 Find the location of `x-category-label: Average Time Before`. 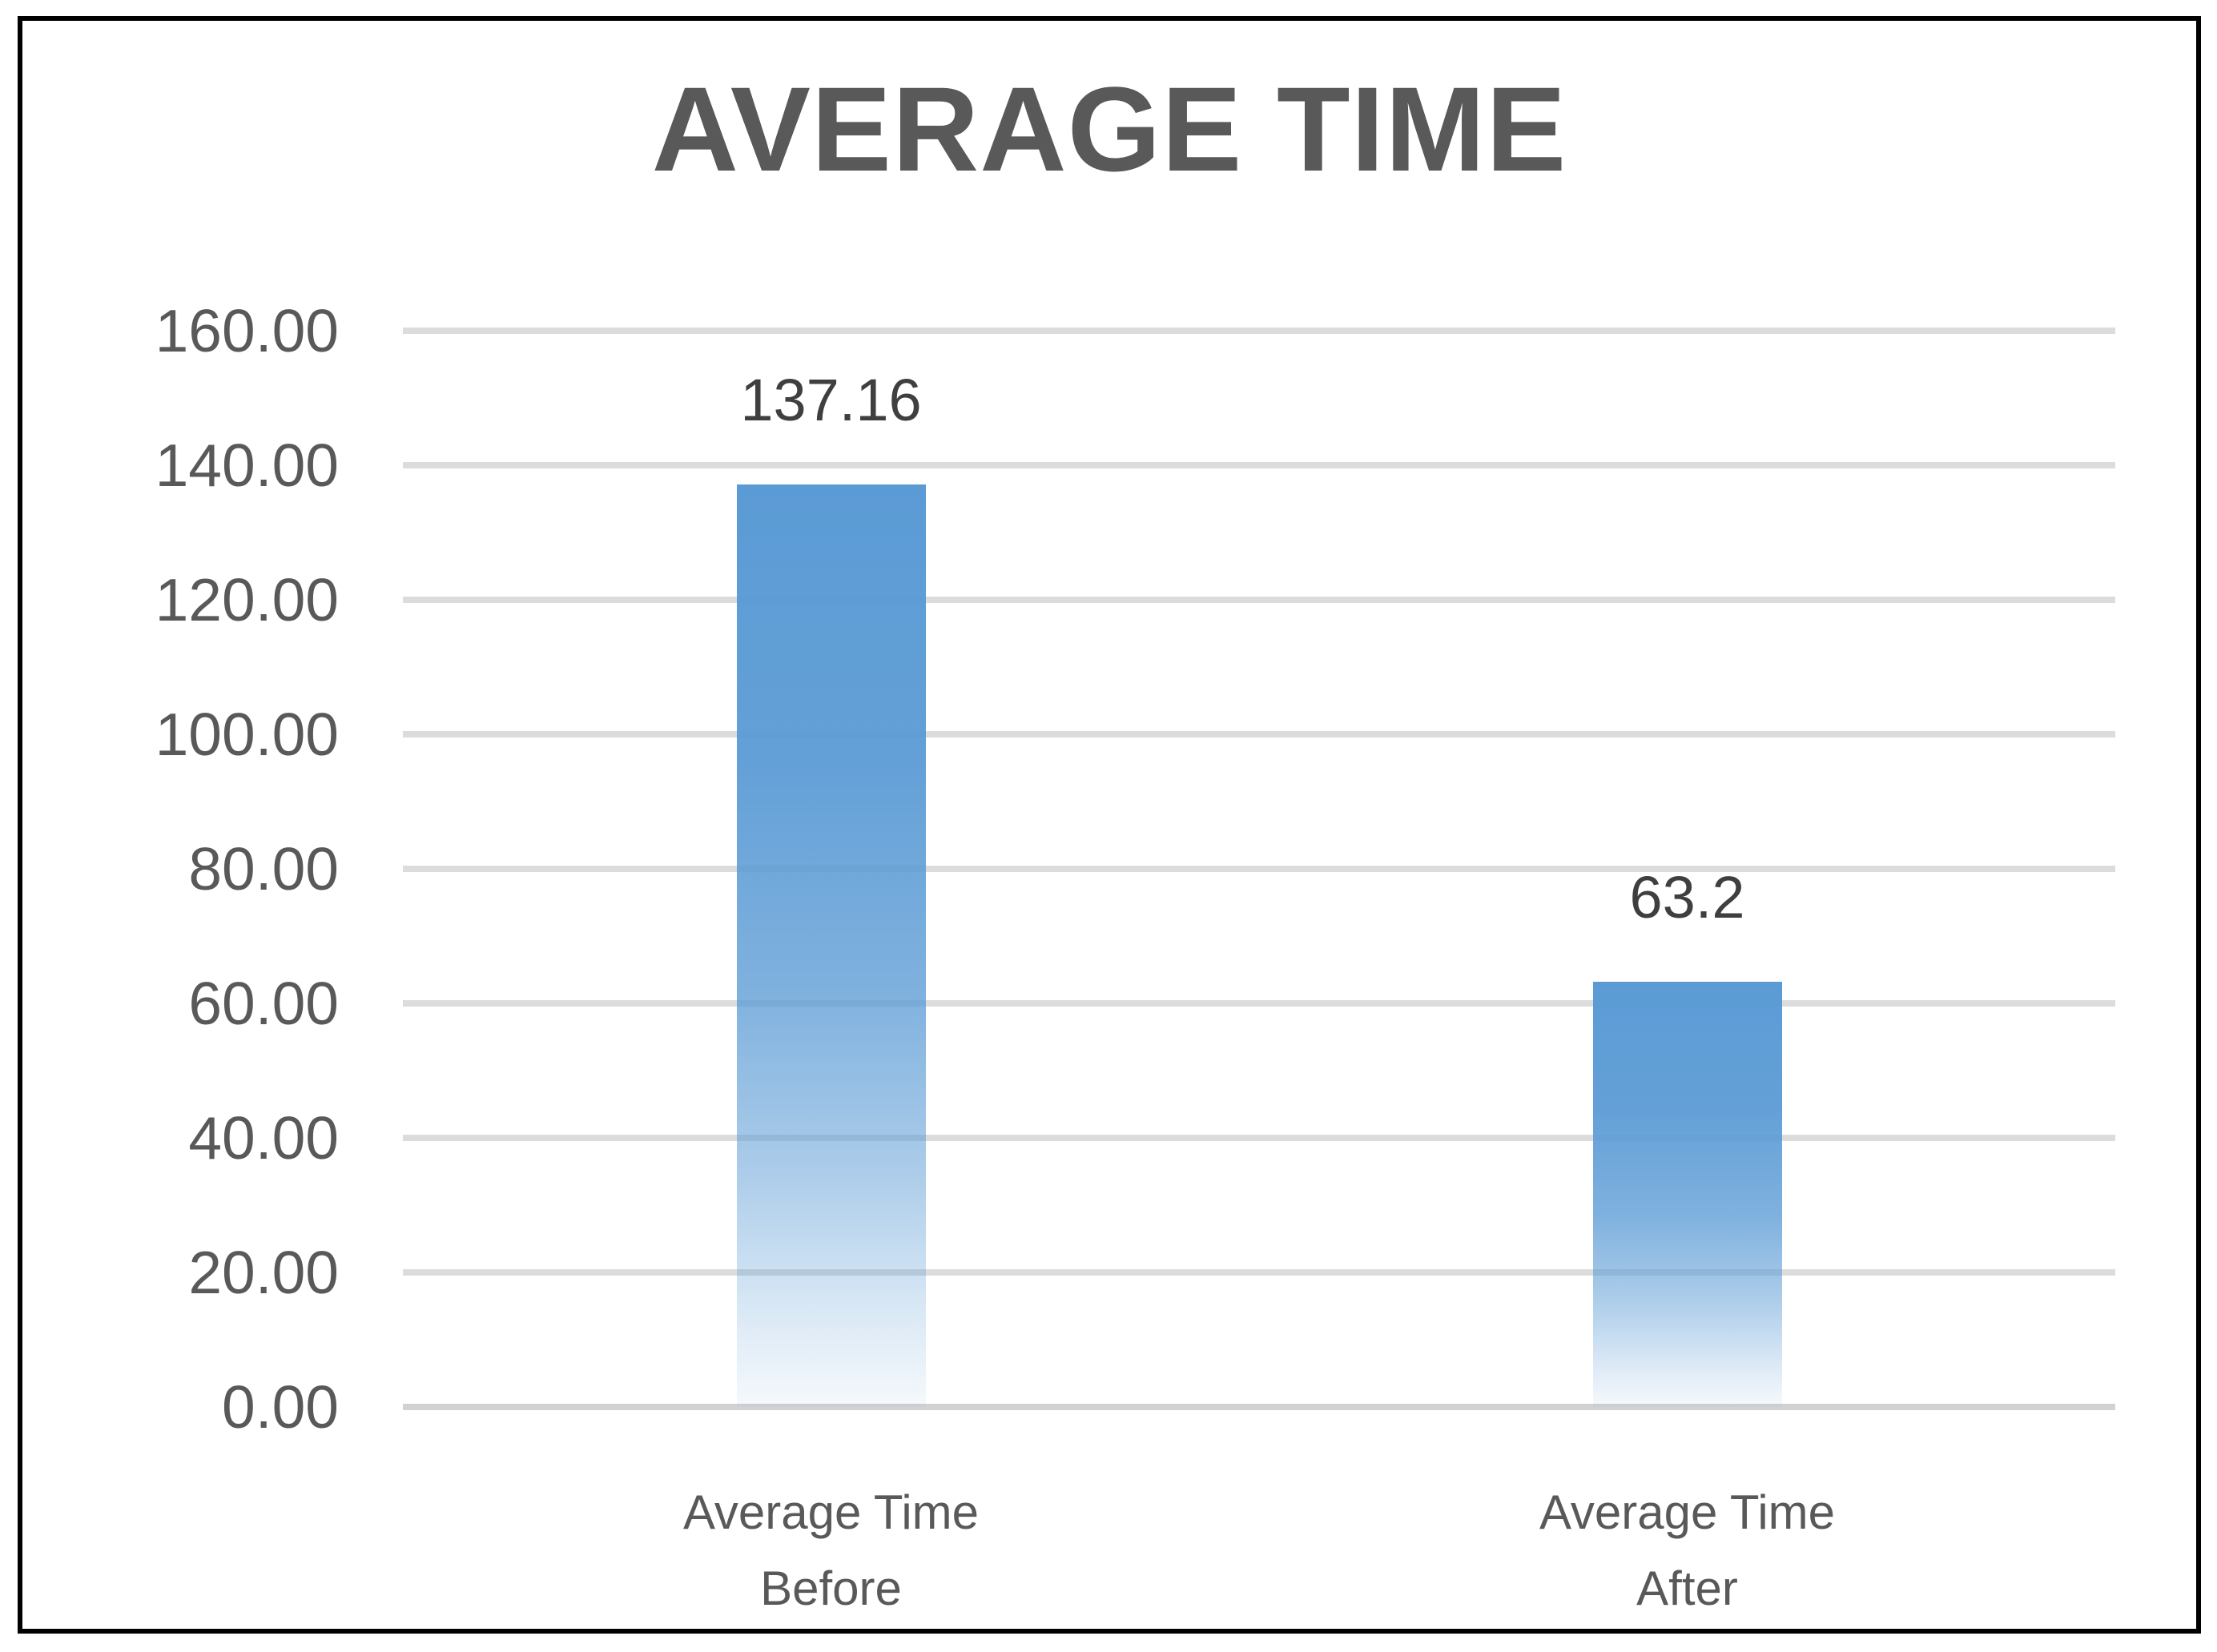

x-category-label: Average Time Before is located at coordinates (832, 1550).